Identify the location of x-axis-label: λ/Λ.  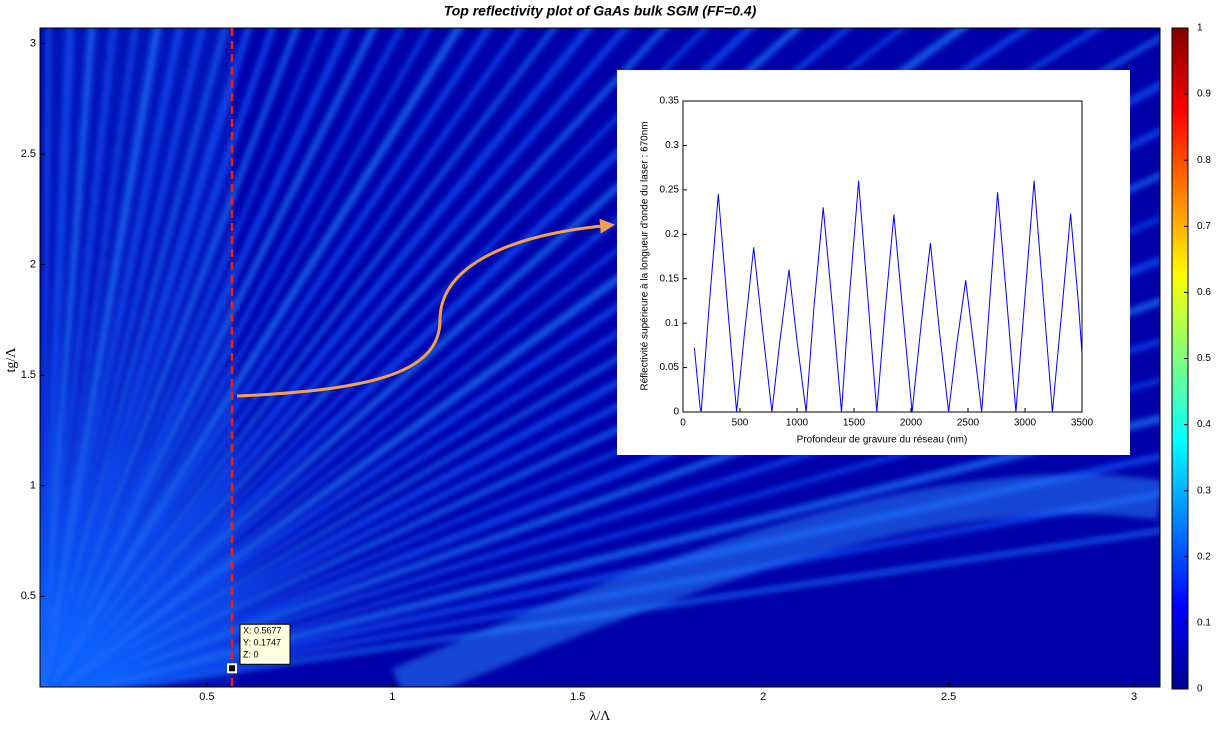
(601, 716).